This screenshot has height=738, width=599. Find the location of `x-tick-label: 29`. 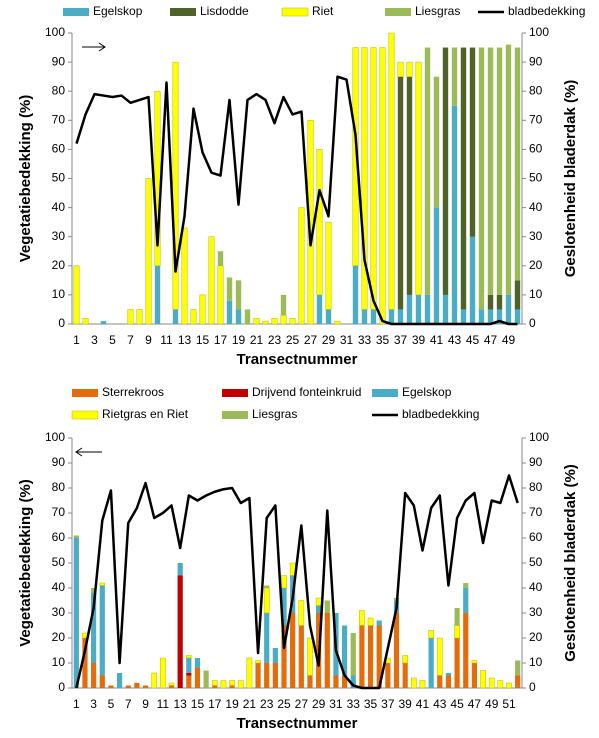

x-tick-label: 29 is located at coordinates (319, 704).